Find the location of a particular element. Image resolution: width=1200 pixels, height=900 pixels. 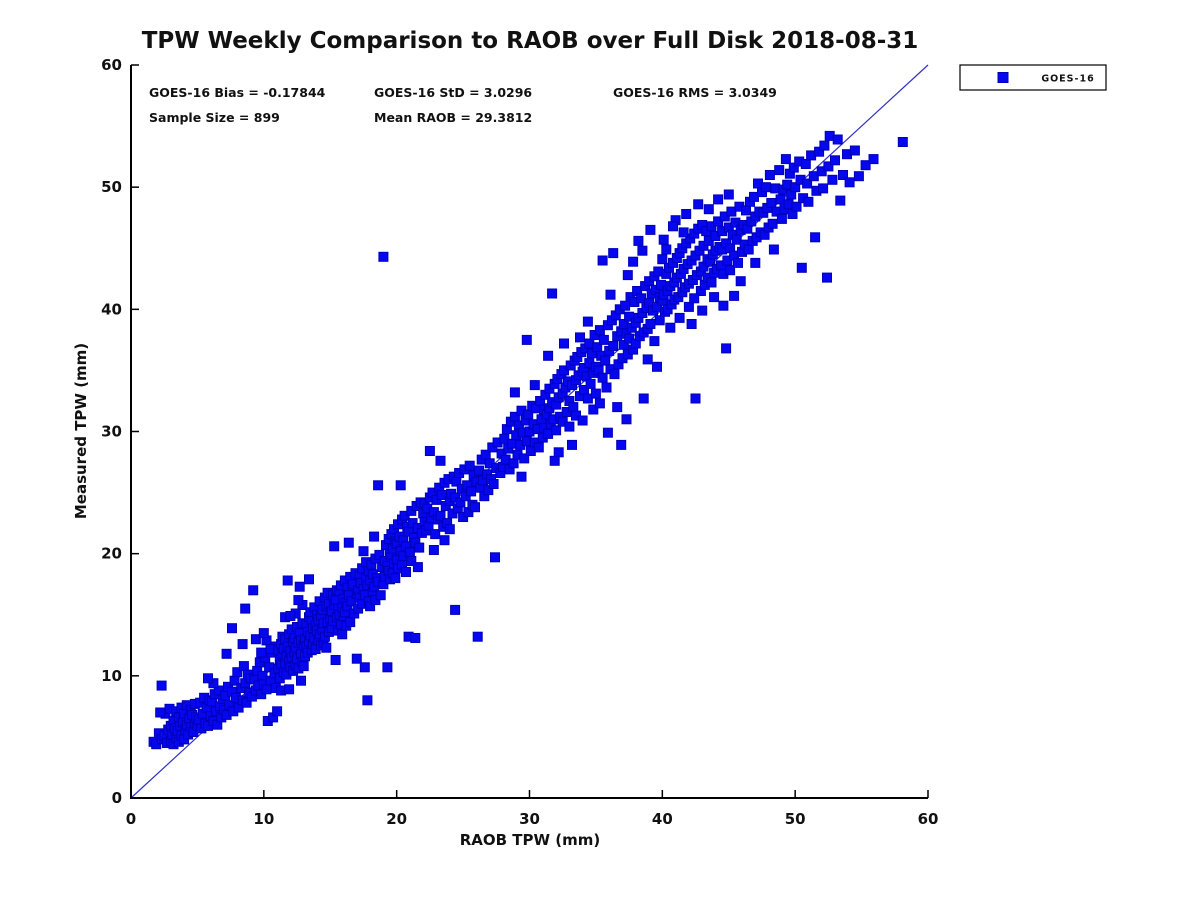

stat-rms: GOES-16 RMS = 3.0349 is located at coordinates (695, 92).